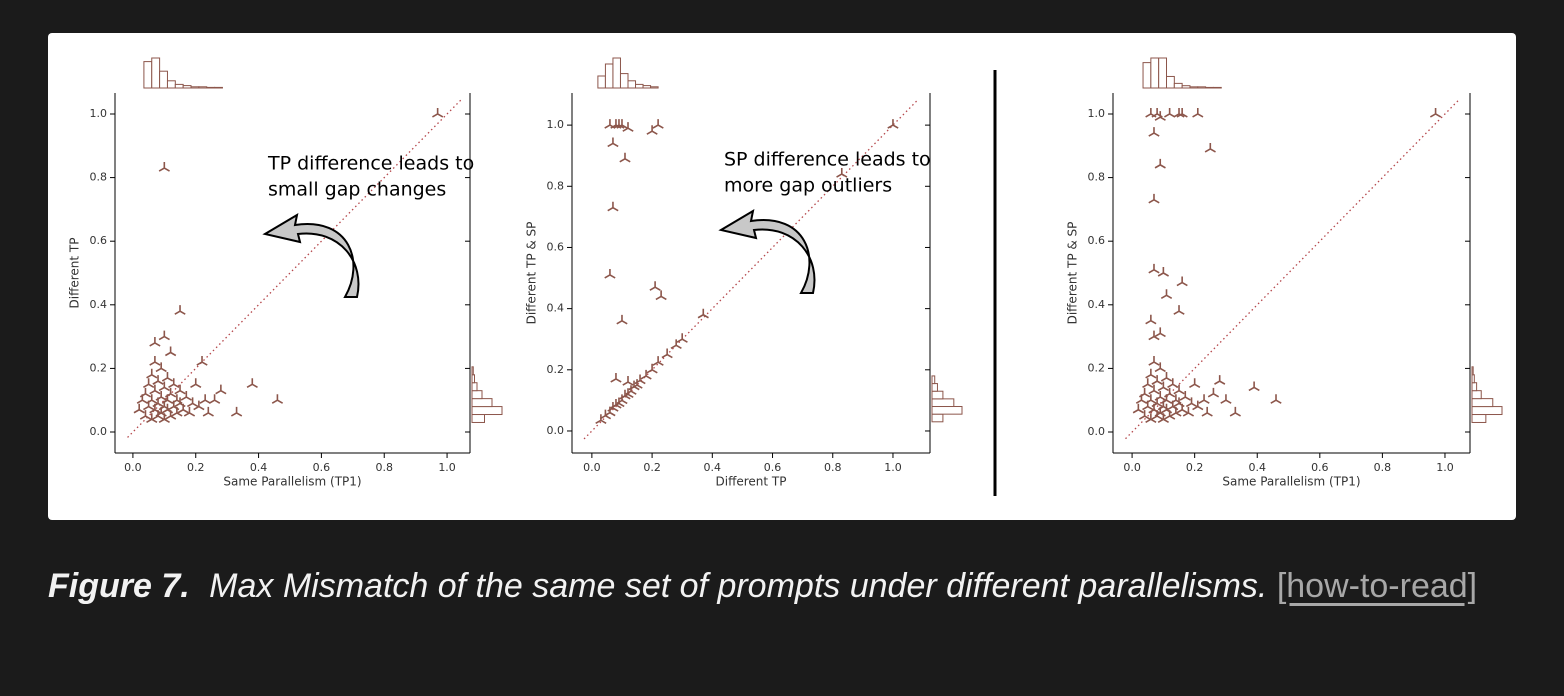 The height and width of the screenshot is (696, 1564). What do you see at coordinates (751, 482) in the screenshot?
I see `x-axis-label: Different TP` at bounding box center [751, 482].